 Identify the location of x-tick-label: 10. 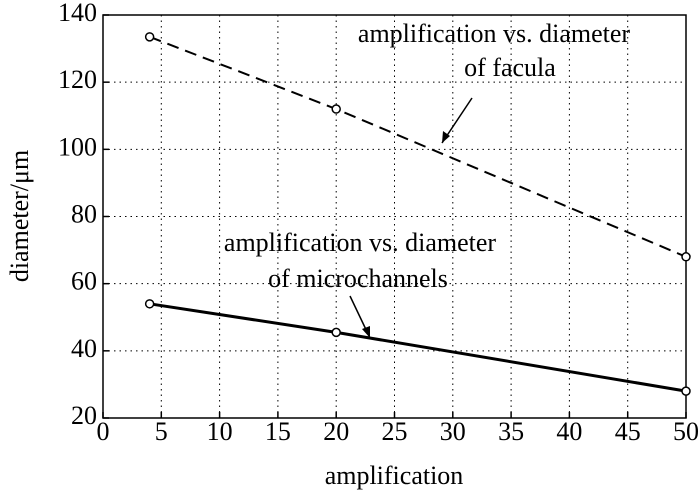
(220, 431).